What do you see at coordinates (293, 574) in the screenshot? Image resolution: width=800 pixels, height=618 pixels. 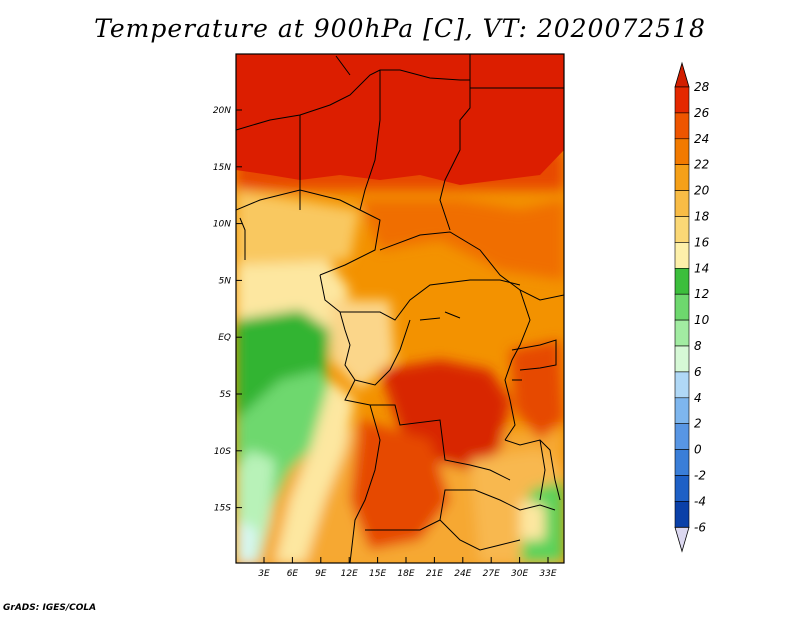 I see `lon-tick-label: 6E` at bounding box center [293, 574].